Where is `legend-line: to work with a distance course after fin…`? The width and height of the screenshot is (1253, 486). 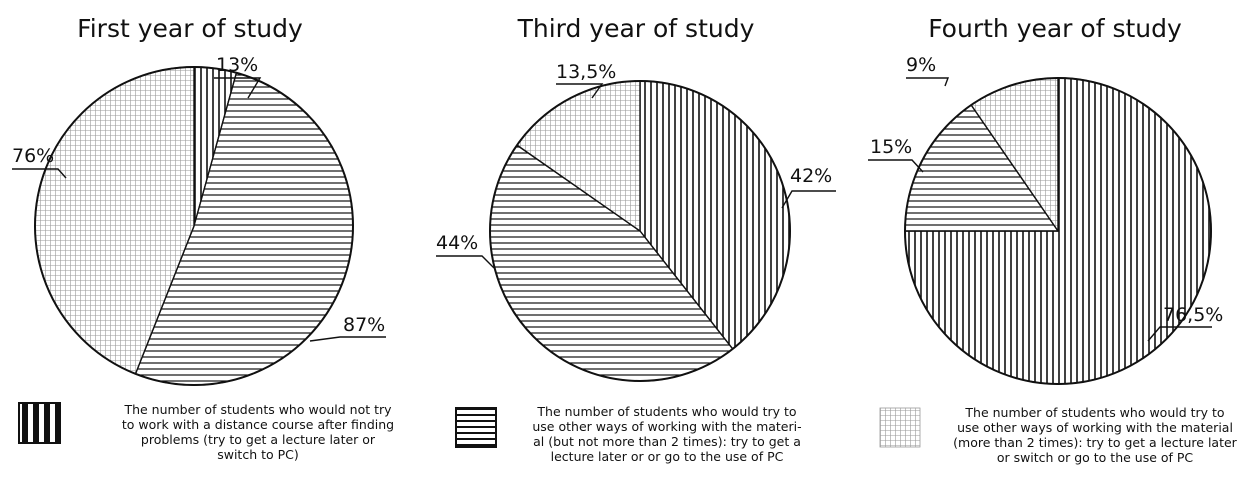 legend-line: to work with a distance course after fin… is located at coordinates (258, 424).